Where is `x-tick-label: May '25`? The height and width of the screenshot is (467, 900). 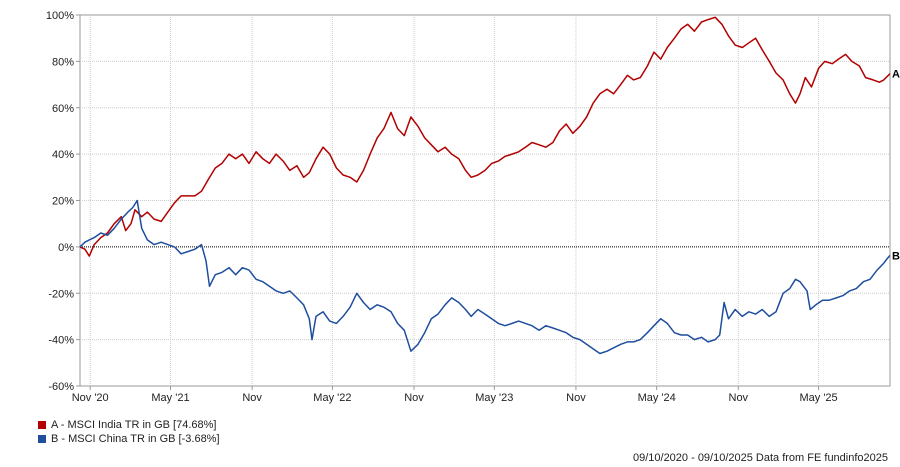 x-tick-label: May '25 is located at coordinates (818, 398).